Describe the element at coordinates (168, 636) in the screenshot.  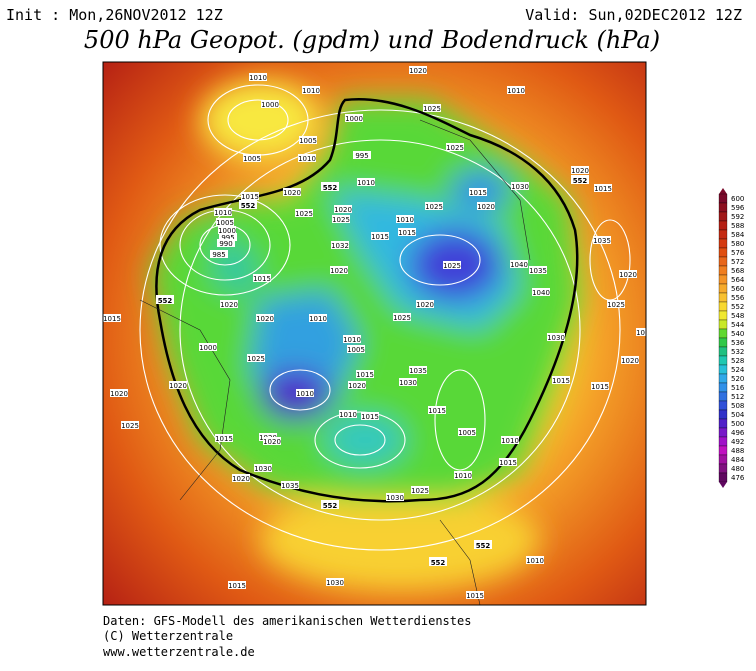
I see `footer-line: (C) Wetterzentrale` at that location.